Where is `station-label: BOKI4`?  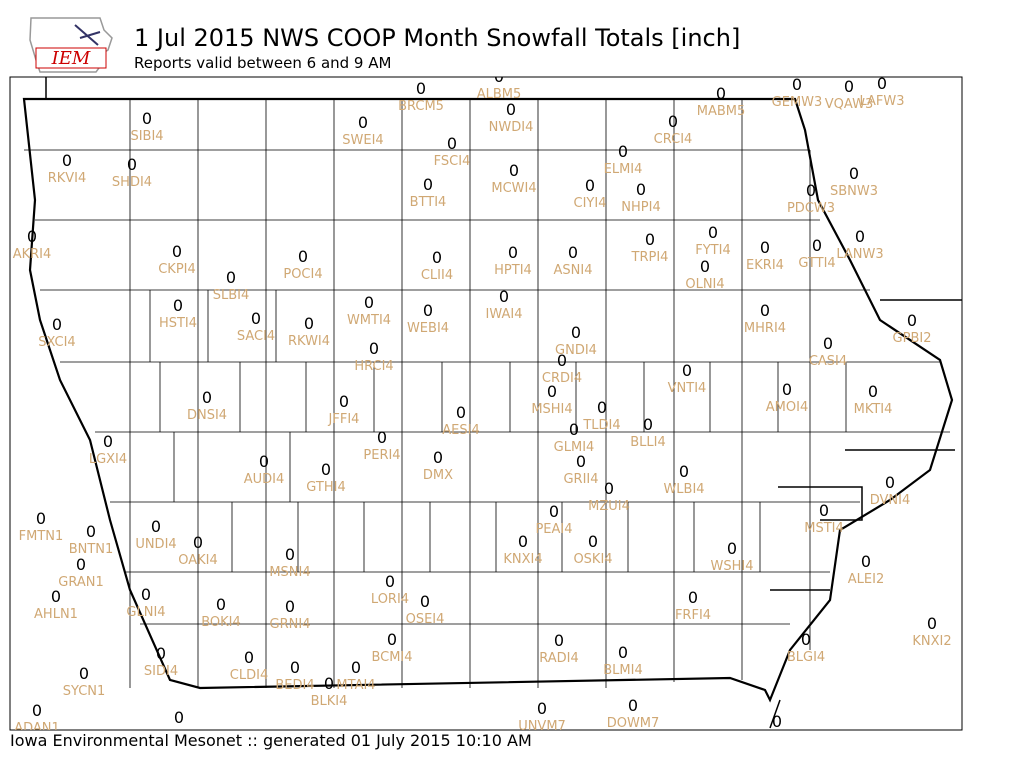 station-label: BOKI4 is located at coordinates (221, 622).